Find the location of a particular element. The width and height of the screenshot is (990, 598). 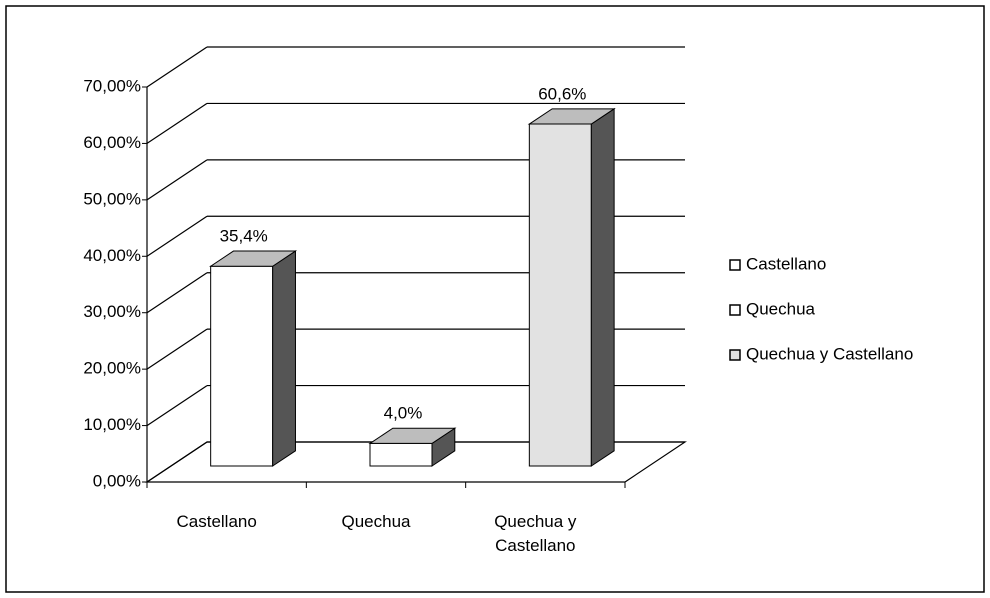

x-tick-label: Quechua is located at coordinates (376, 521).